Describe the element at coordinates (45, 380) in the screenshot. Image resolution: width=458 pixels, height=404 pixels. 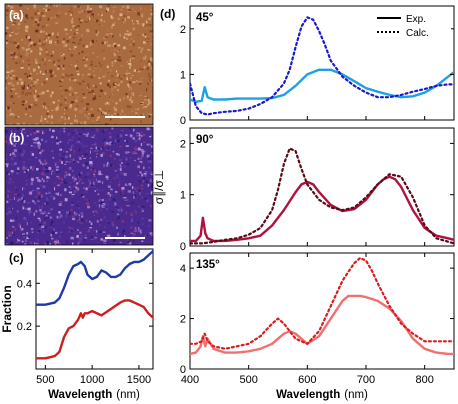
I see `x-tick-label: 500` at that location.